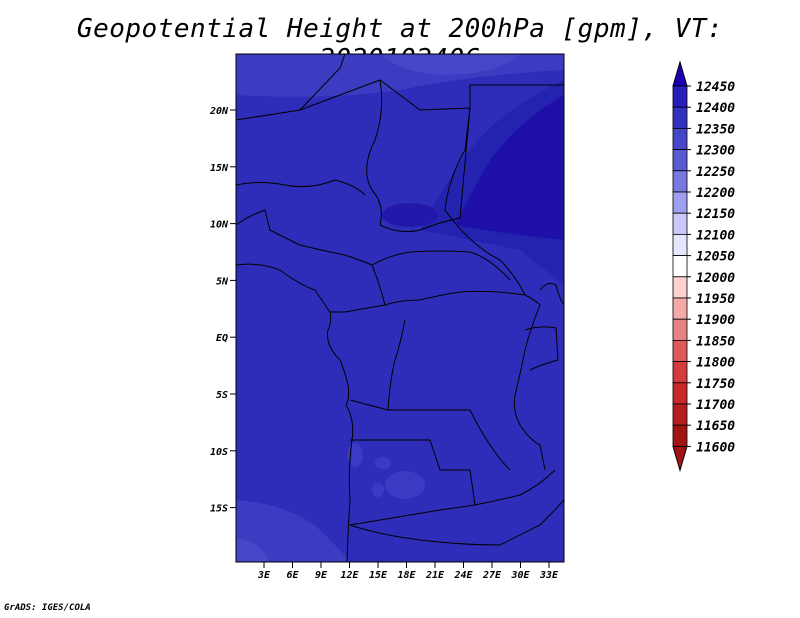 Image resolution: width=800 pixels, height=618 pixels. I want to click on colorbar-label: 12200, so click(715, 193).